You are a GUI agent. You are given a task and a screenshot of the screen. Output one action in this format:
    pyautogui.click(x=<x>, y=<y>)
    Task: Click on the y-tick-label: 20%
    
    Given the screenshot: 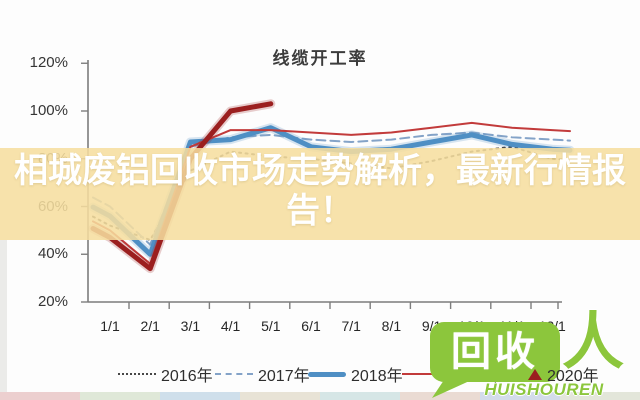 What is the action you would take?
    pyautogui.click(x=52, y=301)
    